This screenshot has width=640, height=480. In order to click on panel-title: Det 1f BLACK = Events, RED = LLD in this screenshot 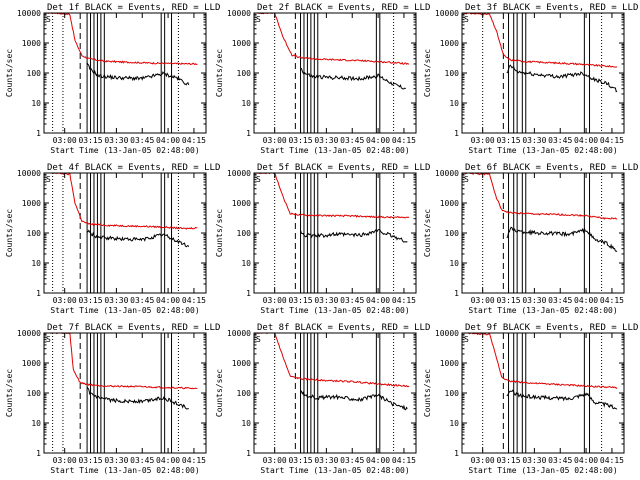, I will do `click(133, 8)`.